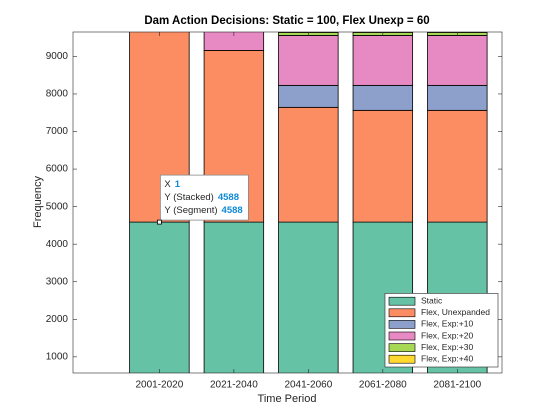  Describe the element at coordinates (447, 358) in the screenshot. I see `legend-label: Flex, Exp:+40` at that location.